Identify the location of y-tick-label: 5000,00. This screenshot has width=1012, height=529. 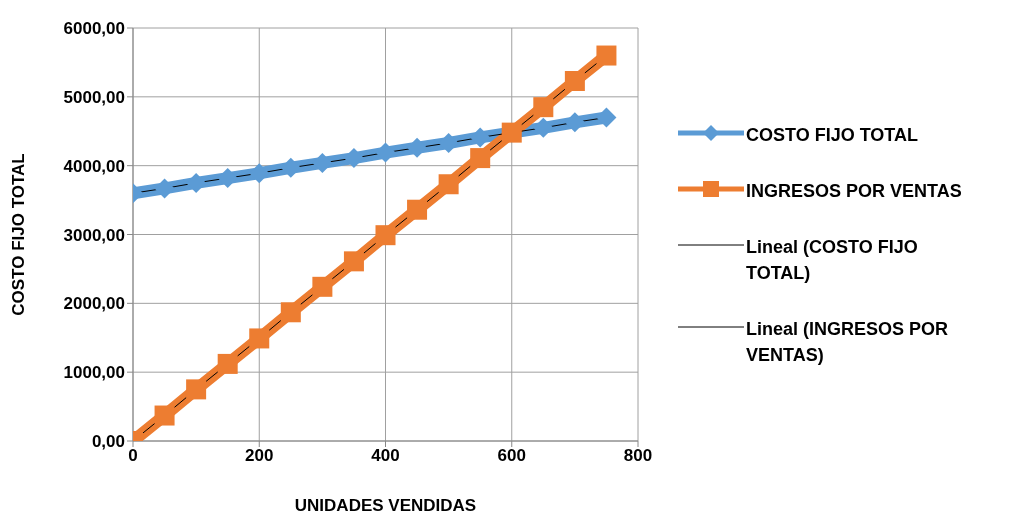
(94, 97).